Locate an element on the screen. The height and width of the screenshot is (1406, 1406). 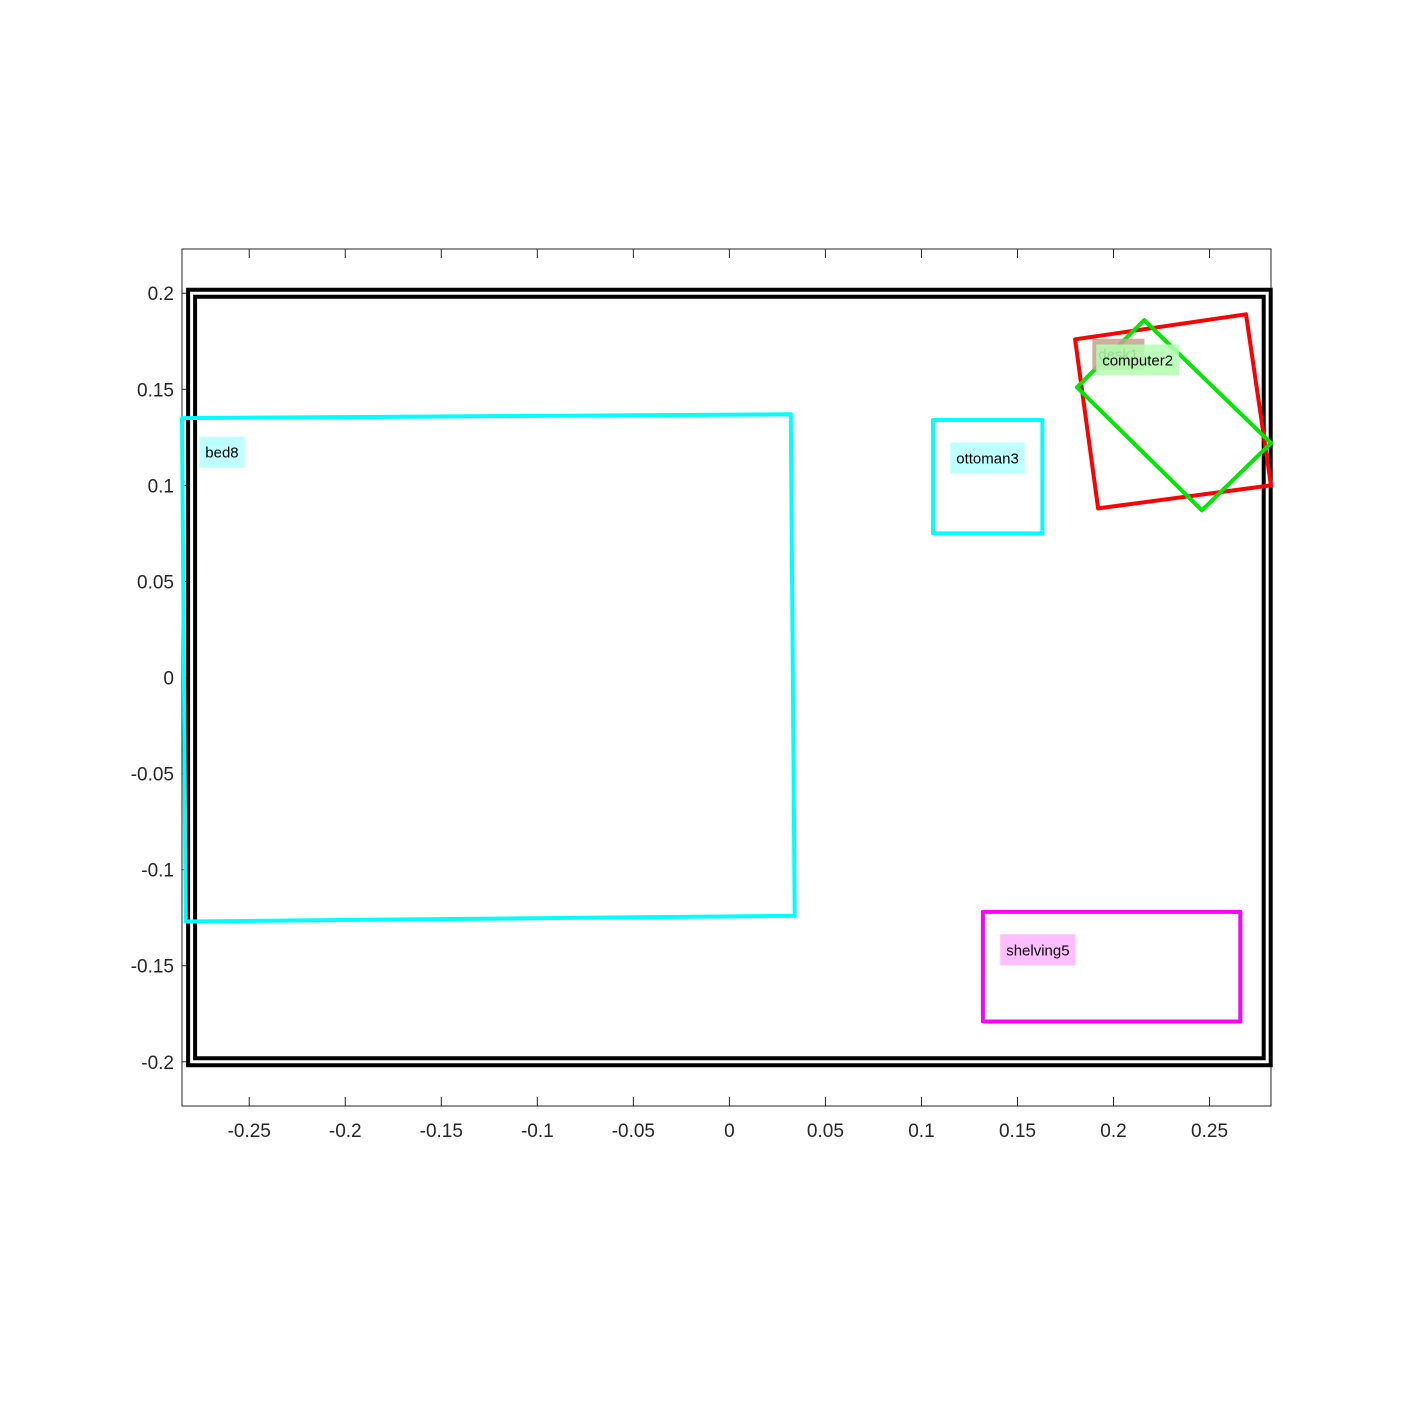
x-tick-label: 0 is located at coordinates (729, 1131).